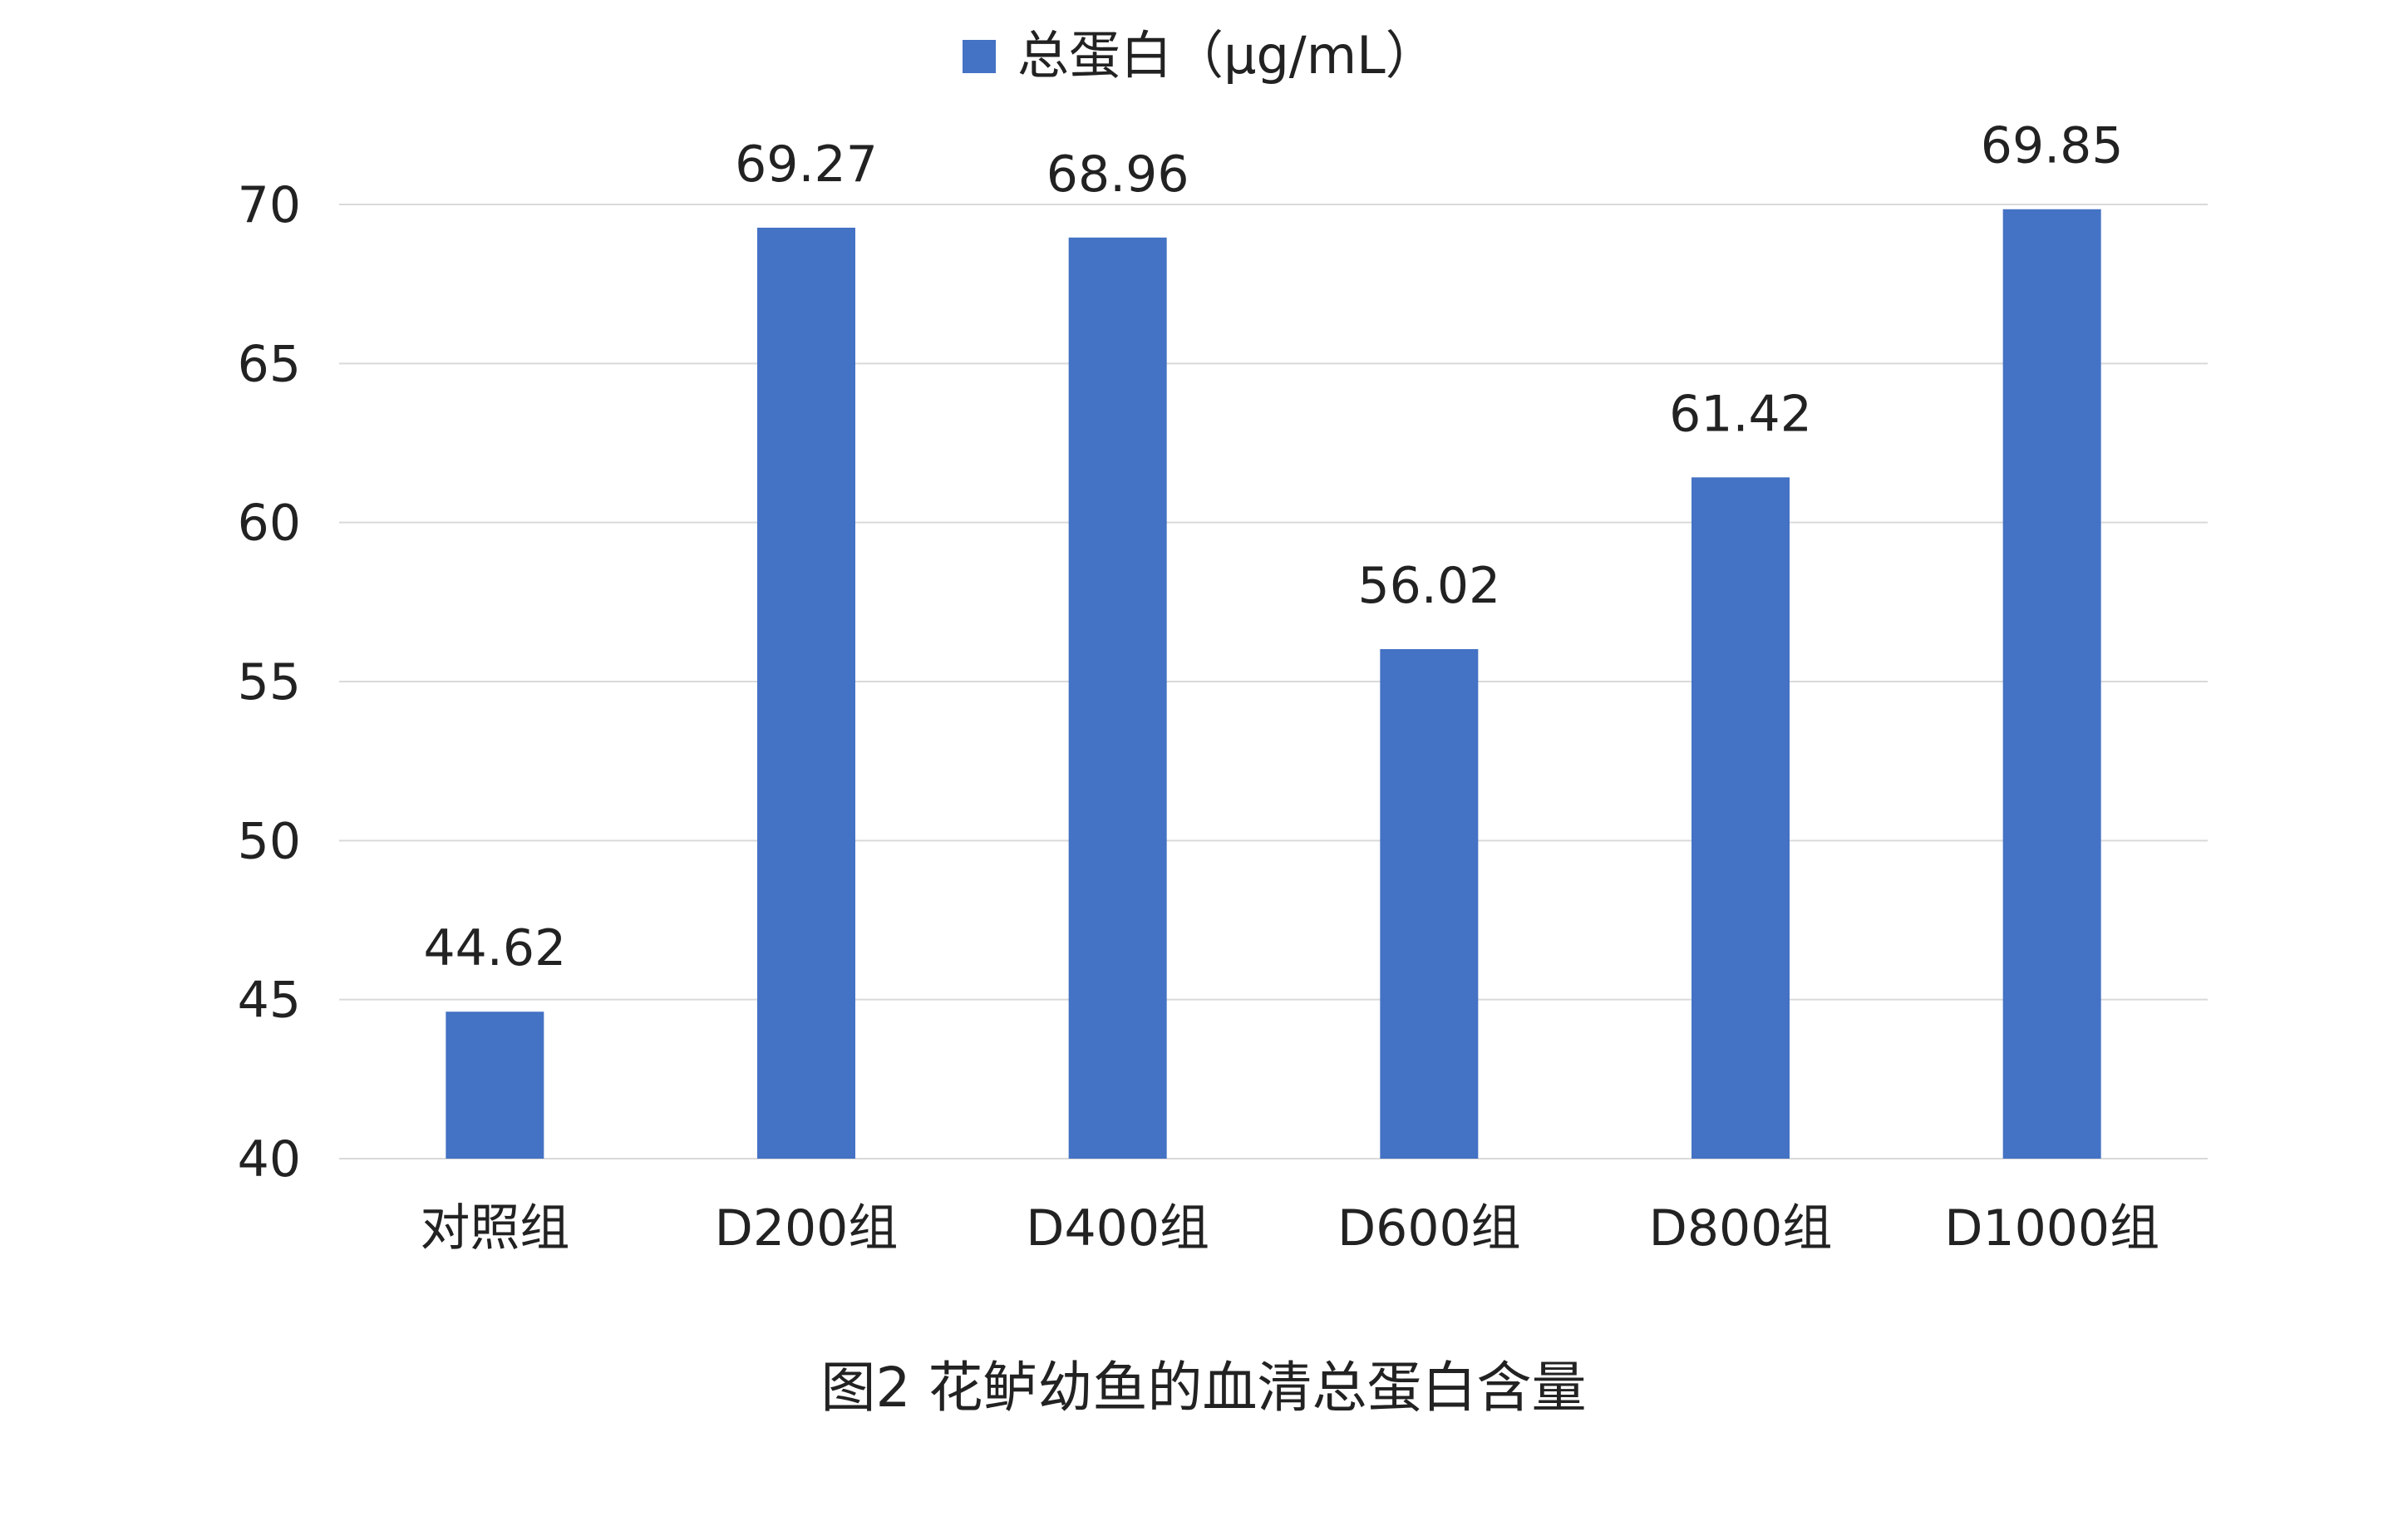  I want to click on chart-caption: 图2 花鲈幼鱼的血清总蛋白含量, so click(1204, 1388).